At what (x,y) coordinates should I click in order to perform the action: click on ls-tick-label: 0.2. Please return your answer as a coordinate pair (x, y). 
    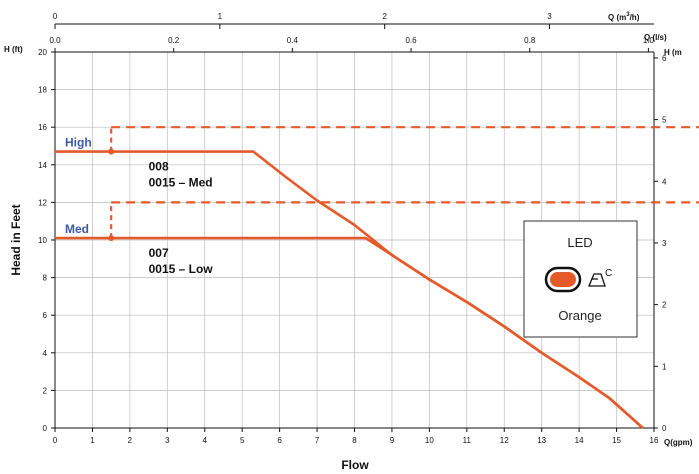
    Looking at the image, I should click on (174, 40).